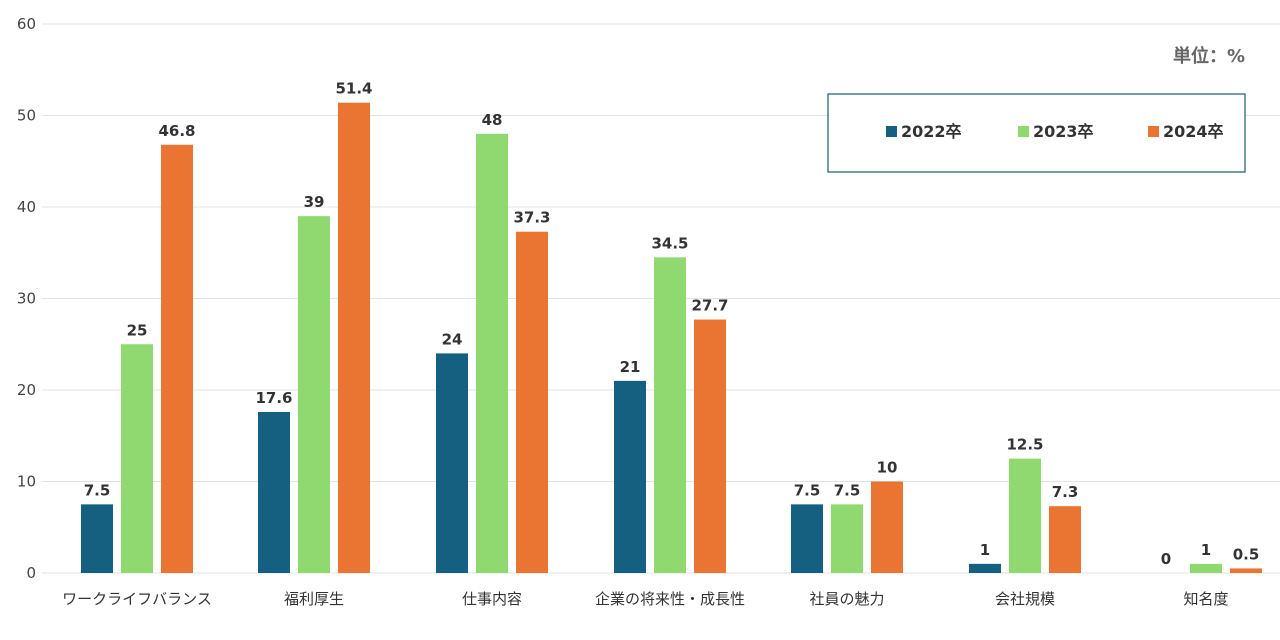  What do you see at coordinates (670, 599) in the screenshot?
I see `x-tick-label: 企業の将来性・成長性` at bounding box center [670, 599].